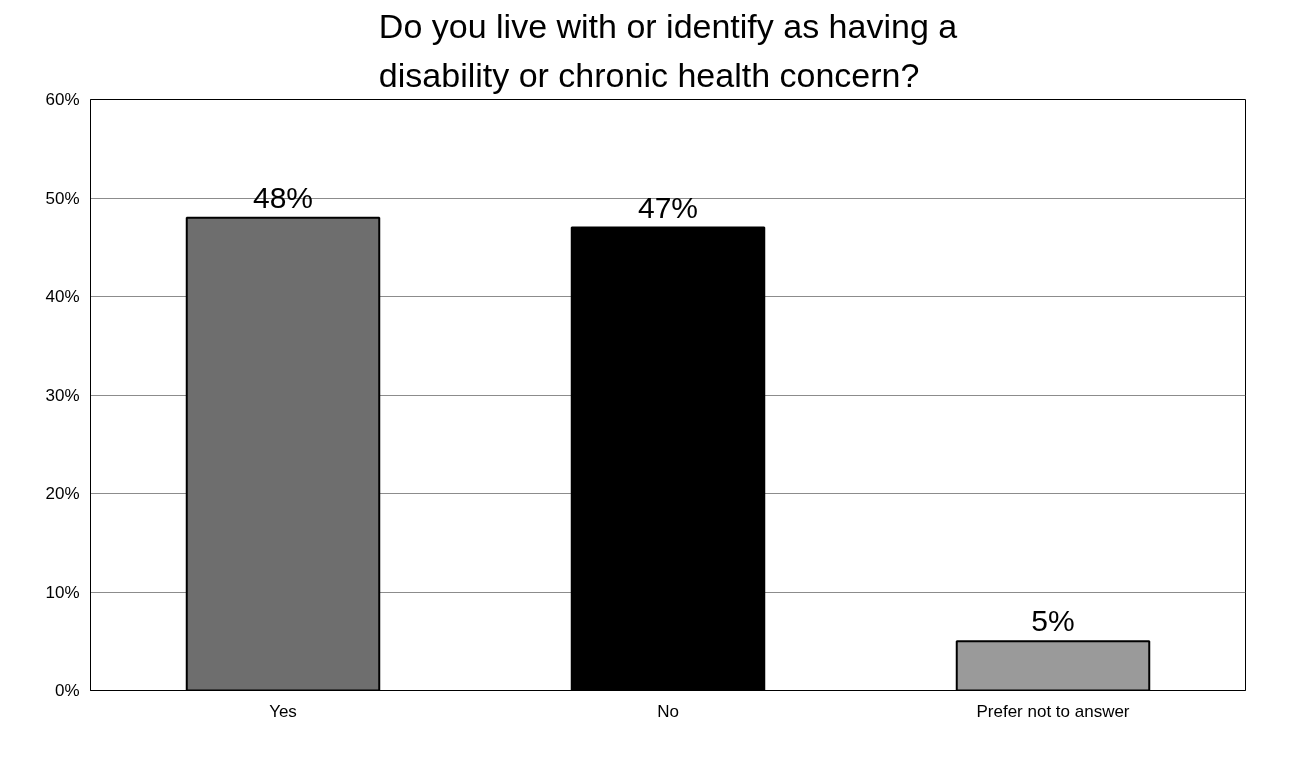 The height and width of the screenshot is (769, 1289). Describe the element at coordinates (62, 198) in the screenshot. I see `y-tick-label: 50%` at that location.